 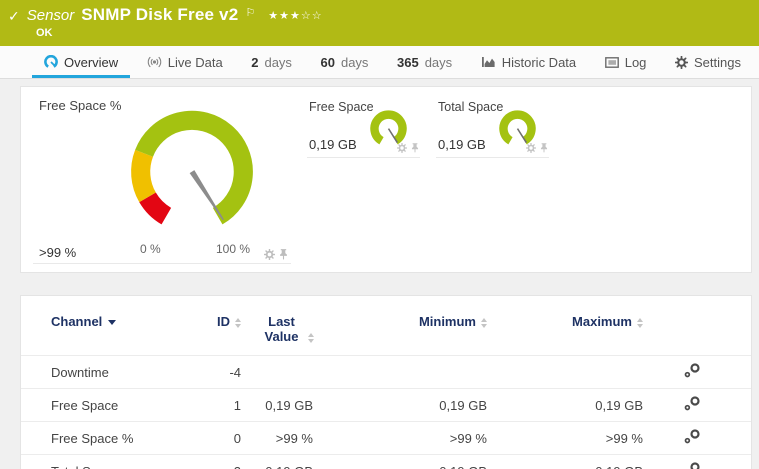 I want to click on tab-settings-label: Settings, so click(x=717, y=62).